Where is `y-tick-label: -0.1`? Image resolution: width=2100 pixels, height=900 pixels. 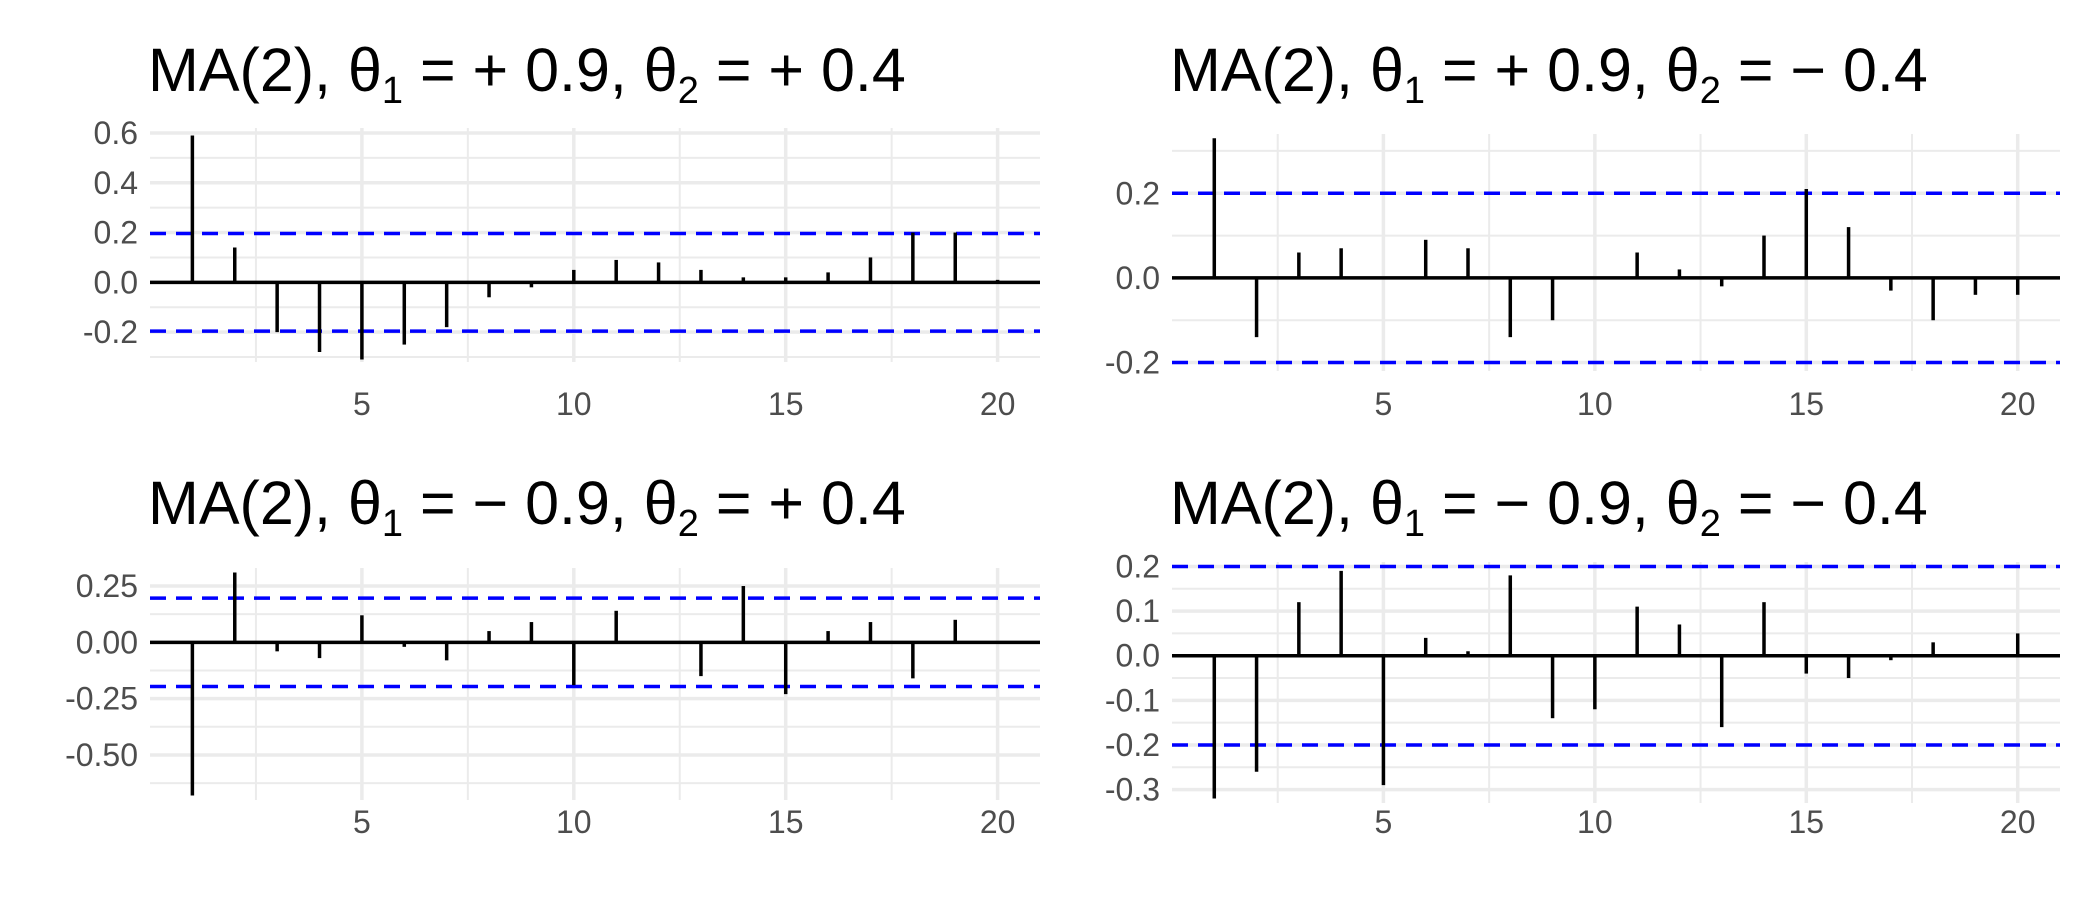 y-tick-label: -0.1 is located at coordinates (1132, 700).